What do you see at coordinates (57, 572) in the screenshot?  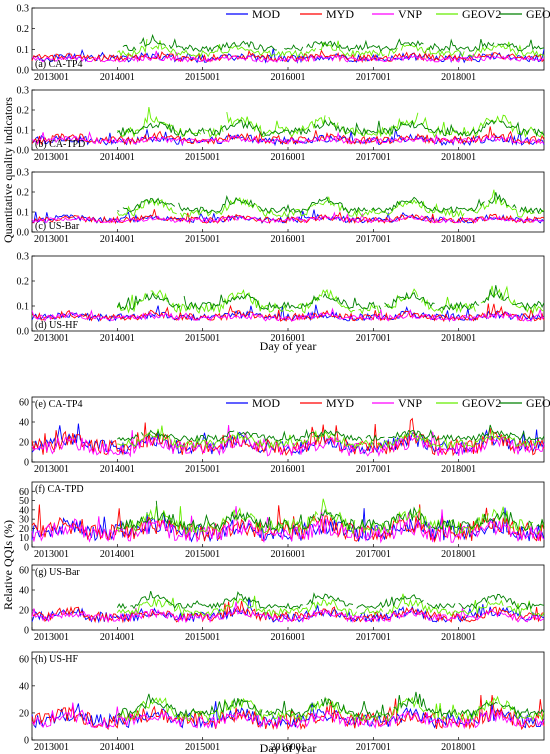 I see `panel-label: (g) US-Bar` at bounding box center [57, 572].